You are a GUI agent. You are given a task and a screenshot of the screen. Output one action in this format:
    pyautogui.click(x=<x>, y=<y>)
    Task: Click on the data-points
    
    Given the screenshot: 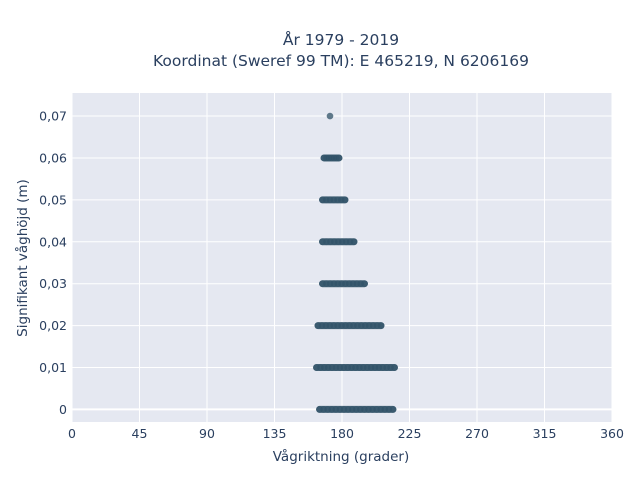 What is the action you would take?
    pyautogui.click(x=330, y=116)
    